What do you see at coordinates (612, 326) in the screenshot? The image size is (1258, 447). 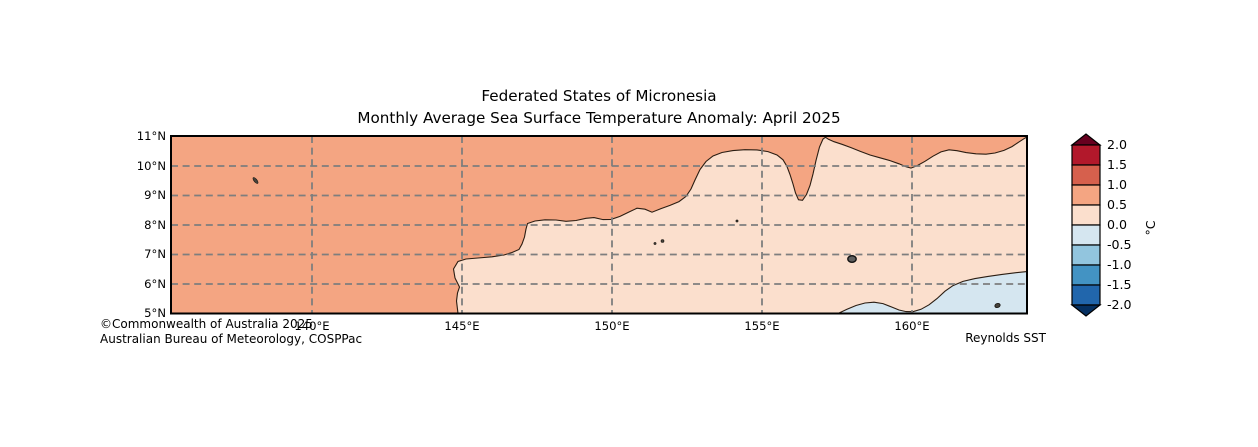 I see `x-tick-label-150e: 150°E` at bounding box center [612, 326].